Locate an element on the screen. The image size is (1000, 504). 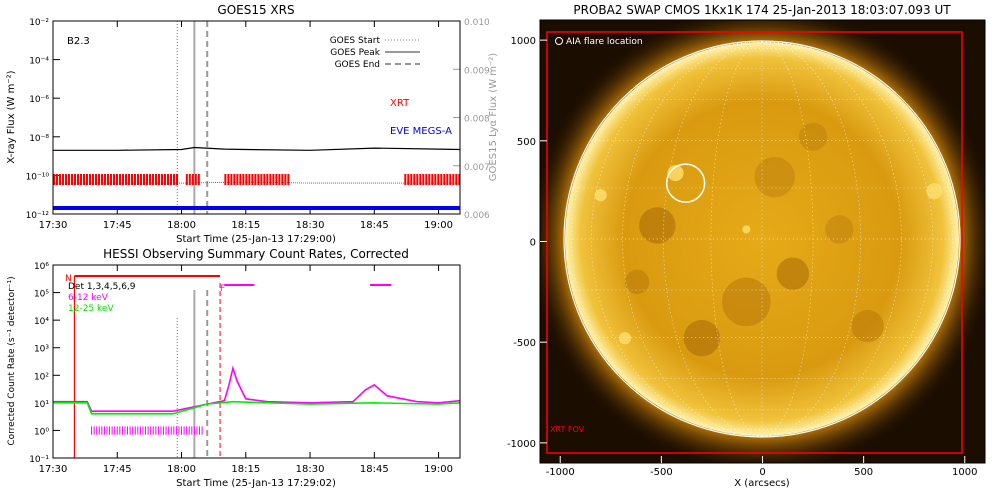
hessi-legend-12-25: 12-25 keV is located at coordinates (91, 309).